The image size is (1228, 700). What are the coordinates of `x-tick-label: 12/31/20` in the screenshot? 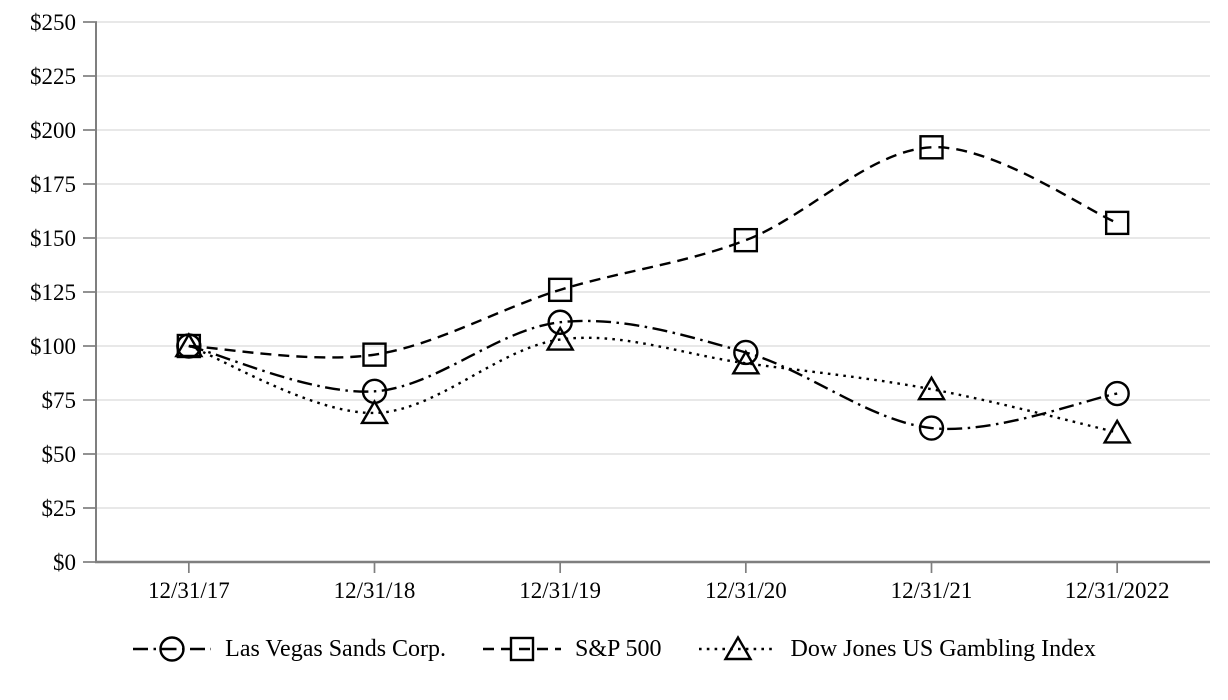 It's located at (746, 590).